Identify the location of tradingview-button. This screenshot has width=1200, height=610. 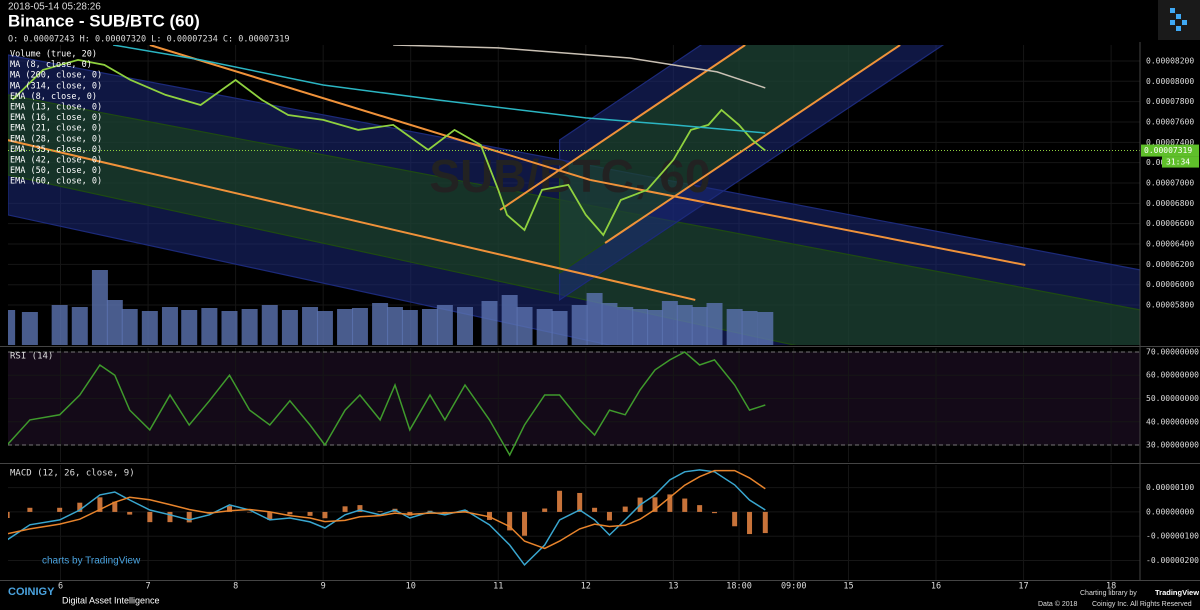
(1179, 20).